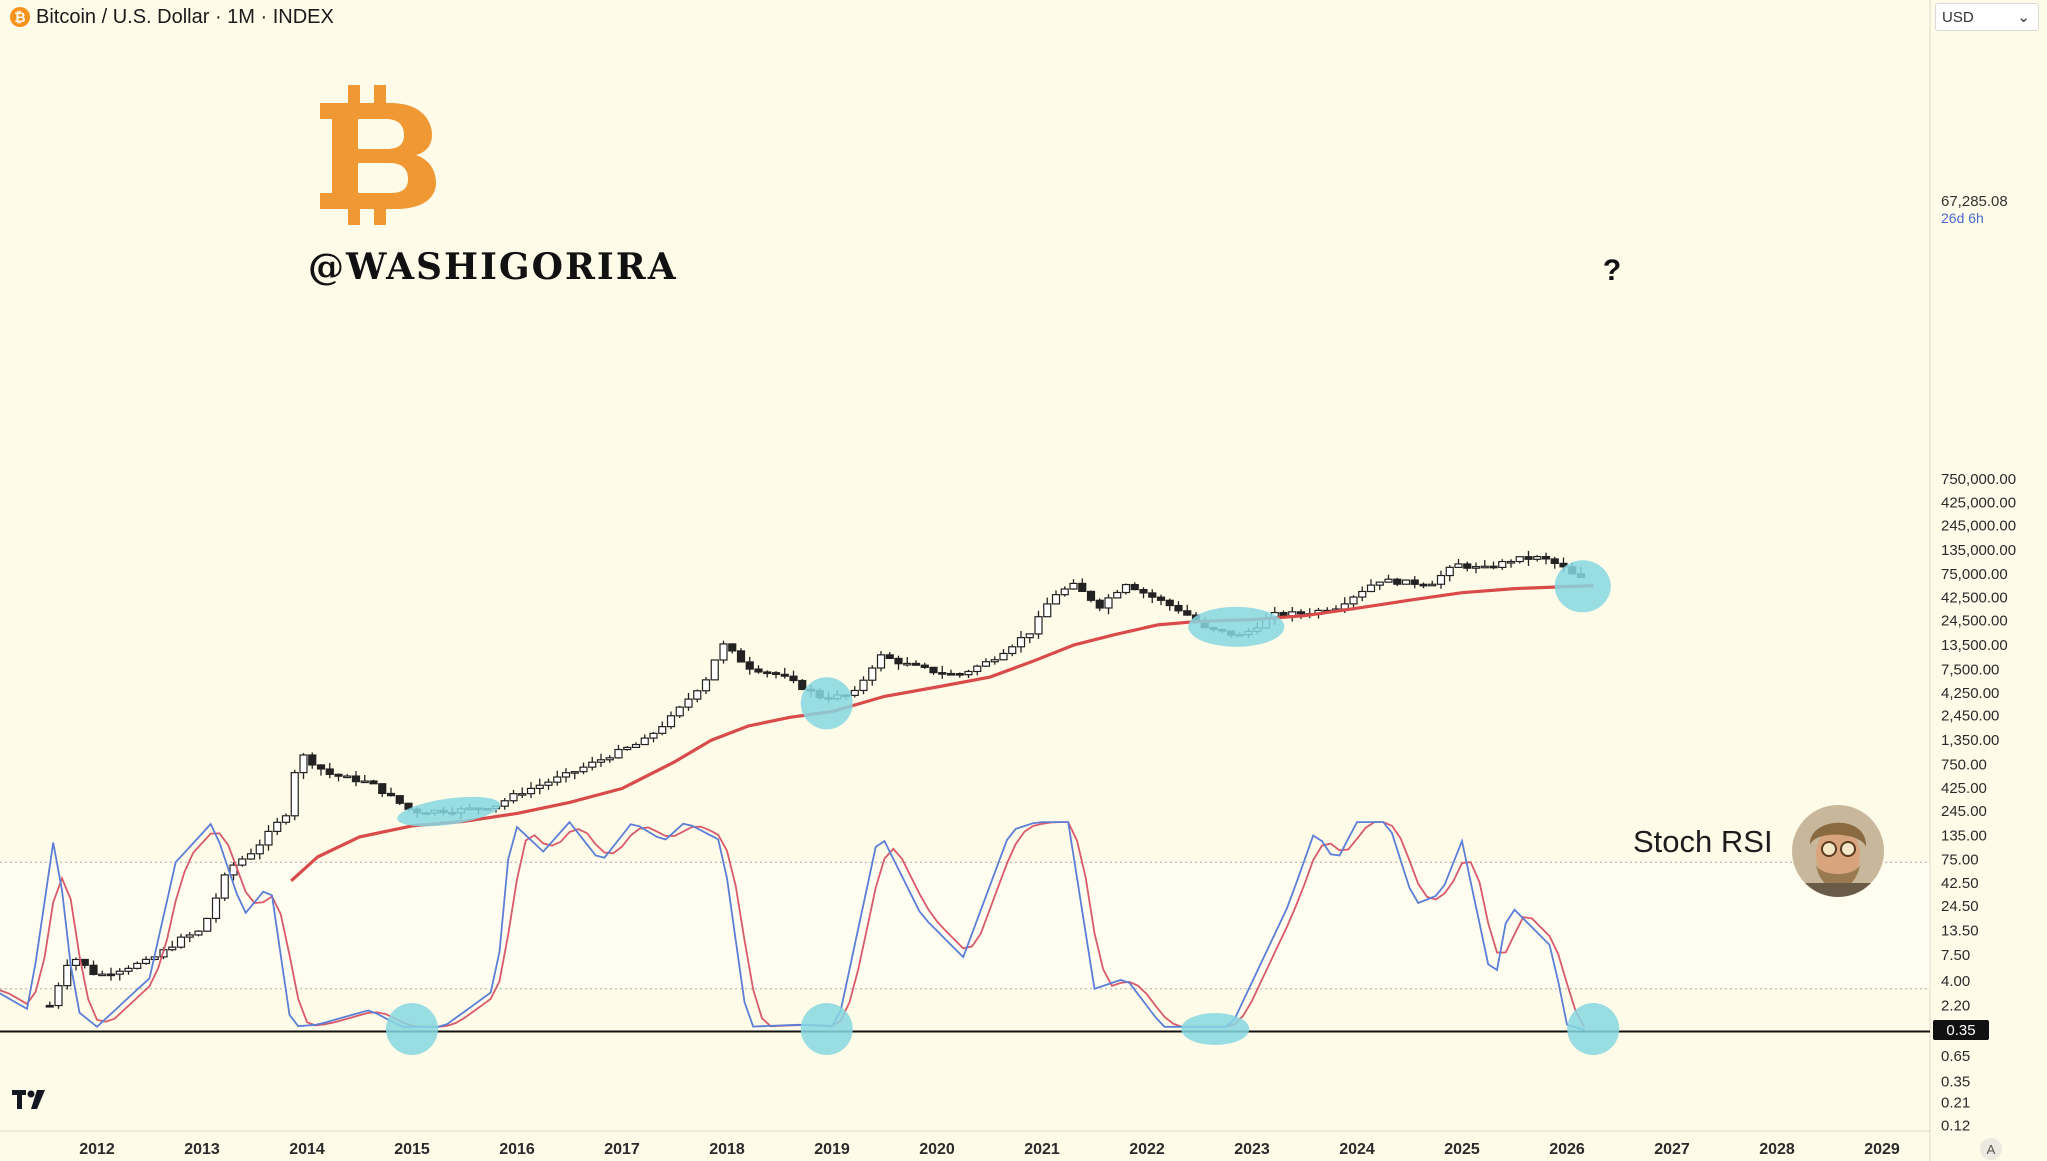 The width and height of the screenshot is (2047, 1161). What do you see at coordinates (622, 1149) in the screenshot?
I see `x-tick-label: 2017` at bounding box center [622, 1149].